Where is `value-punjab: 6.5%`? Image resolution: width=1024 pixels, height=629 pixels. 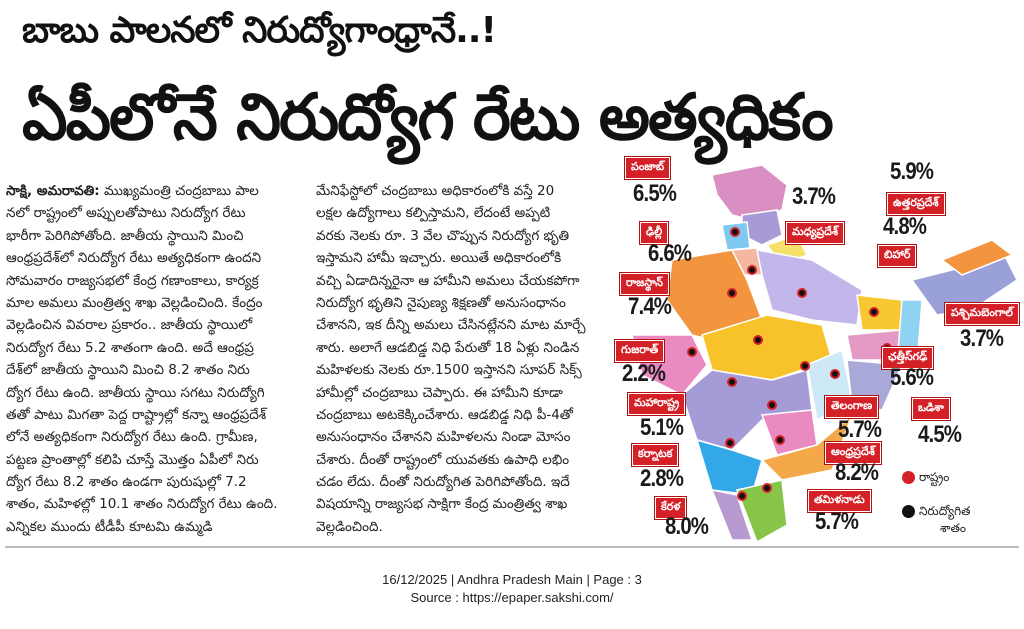
value-punjab: 6.5% is located at coordinates (655, 193).